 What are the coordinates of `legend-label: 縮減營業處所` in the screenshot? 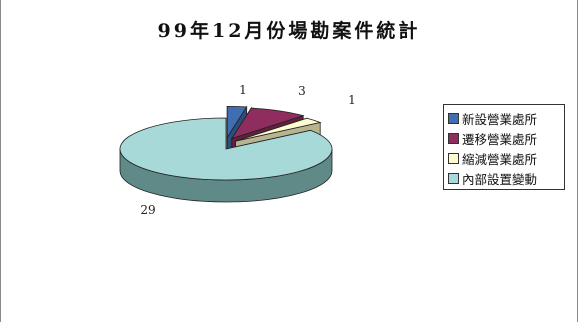 It's located at (500, 159).